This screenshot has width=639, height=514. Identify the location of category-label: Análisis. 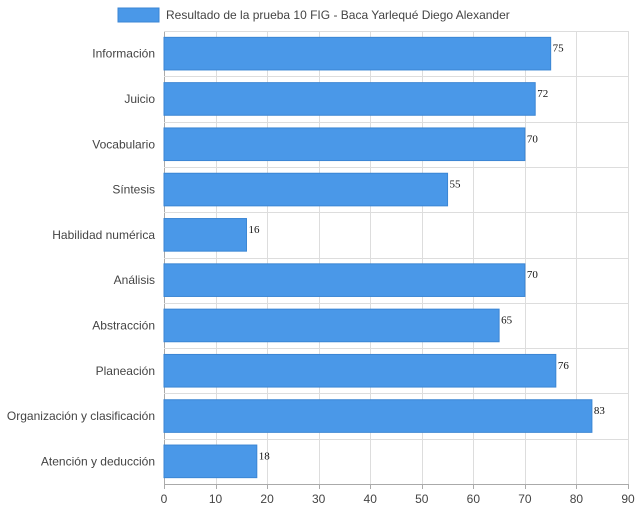
(134, 280).